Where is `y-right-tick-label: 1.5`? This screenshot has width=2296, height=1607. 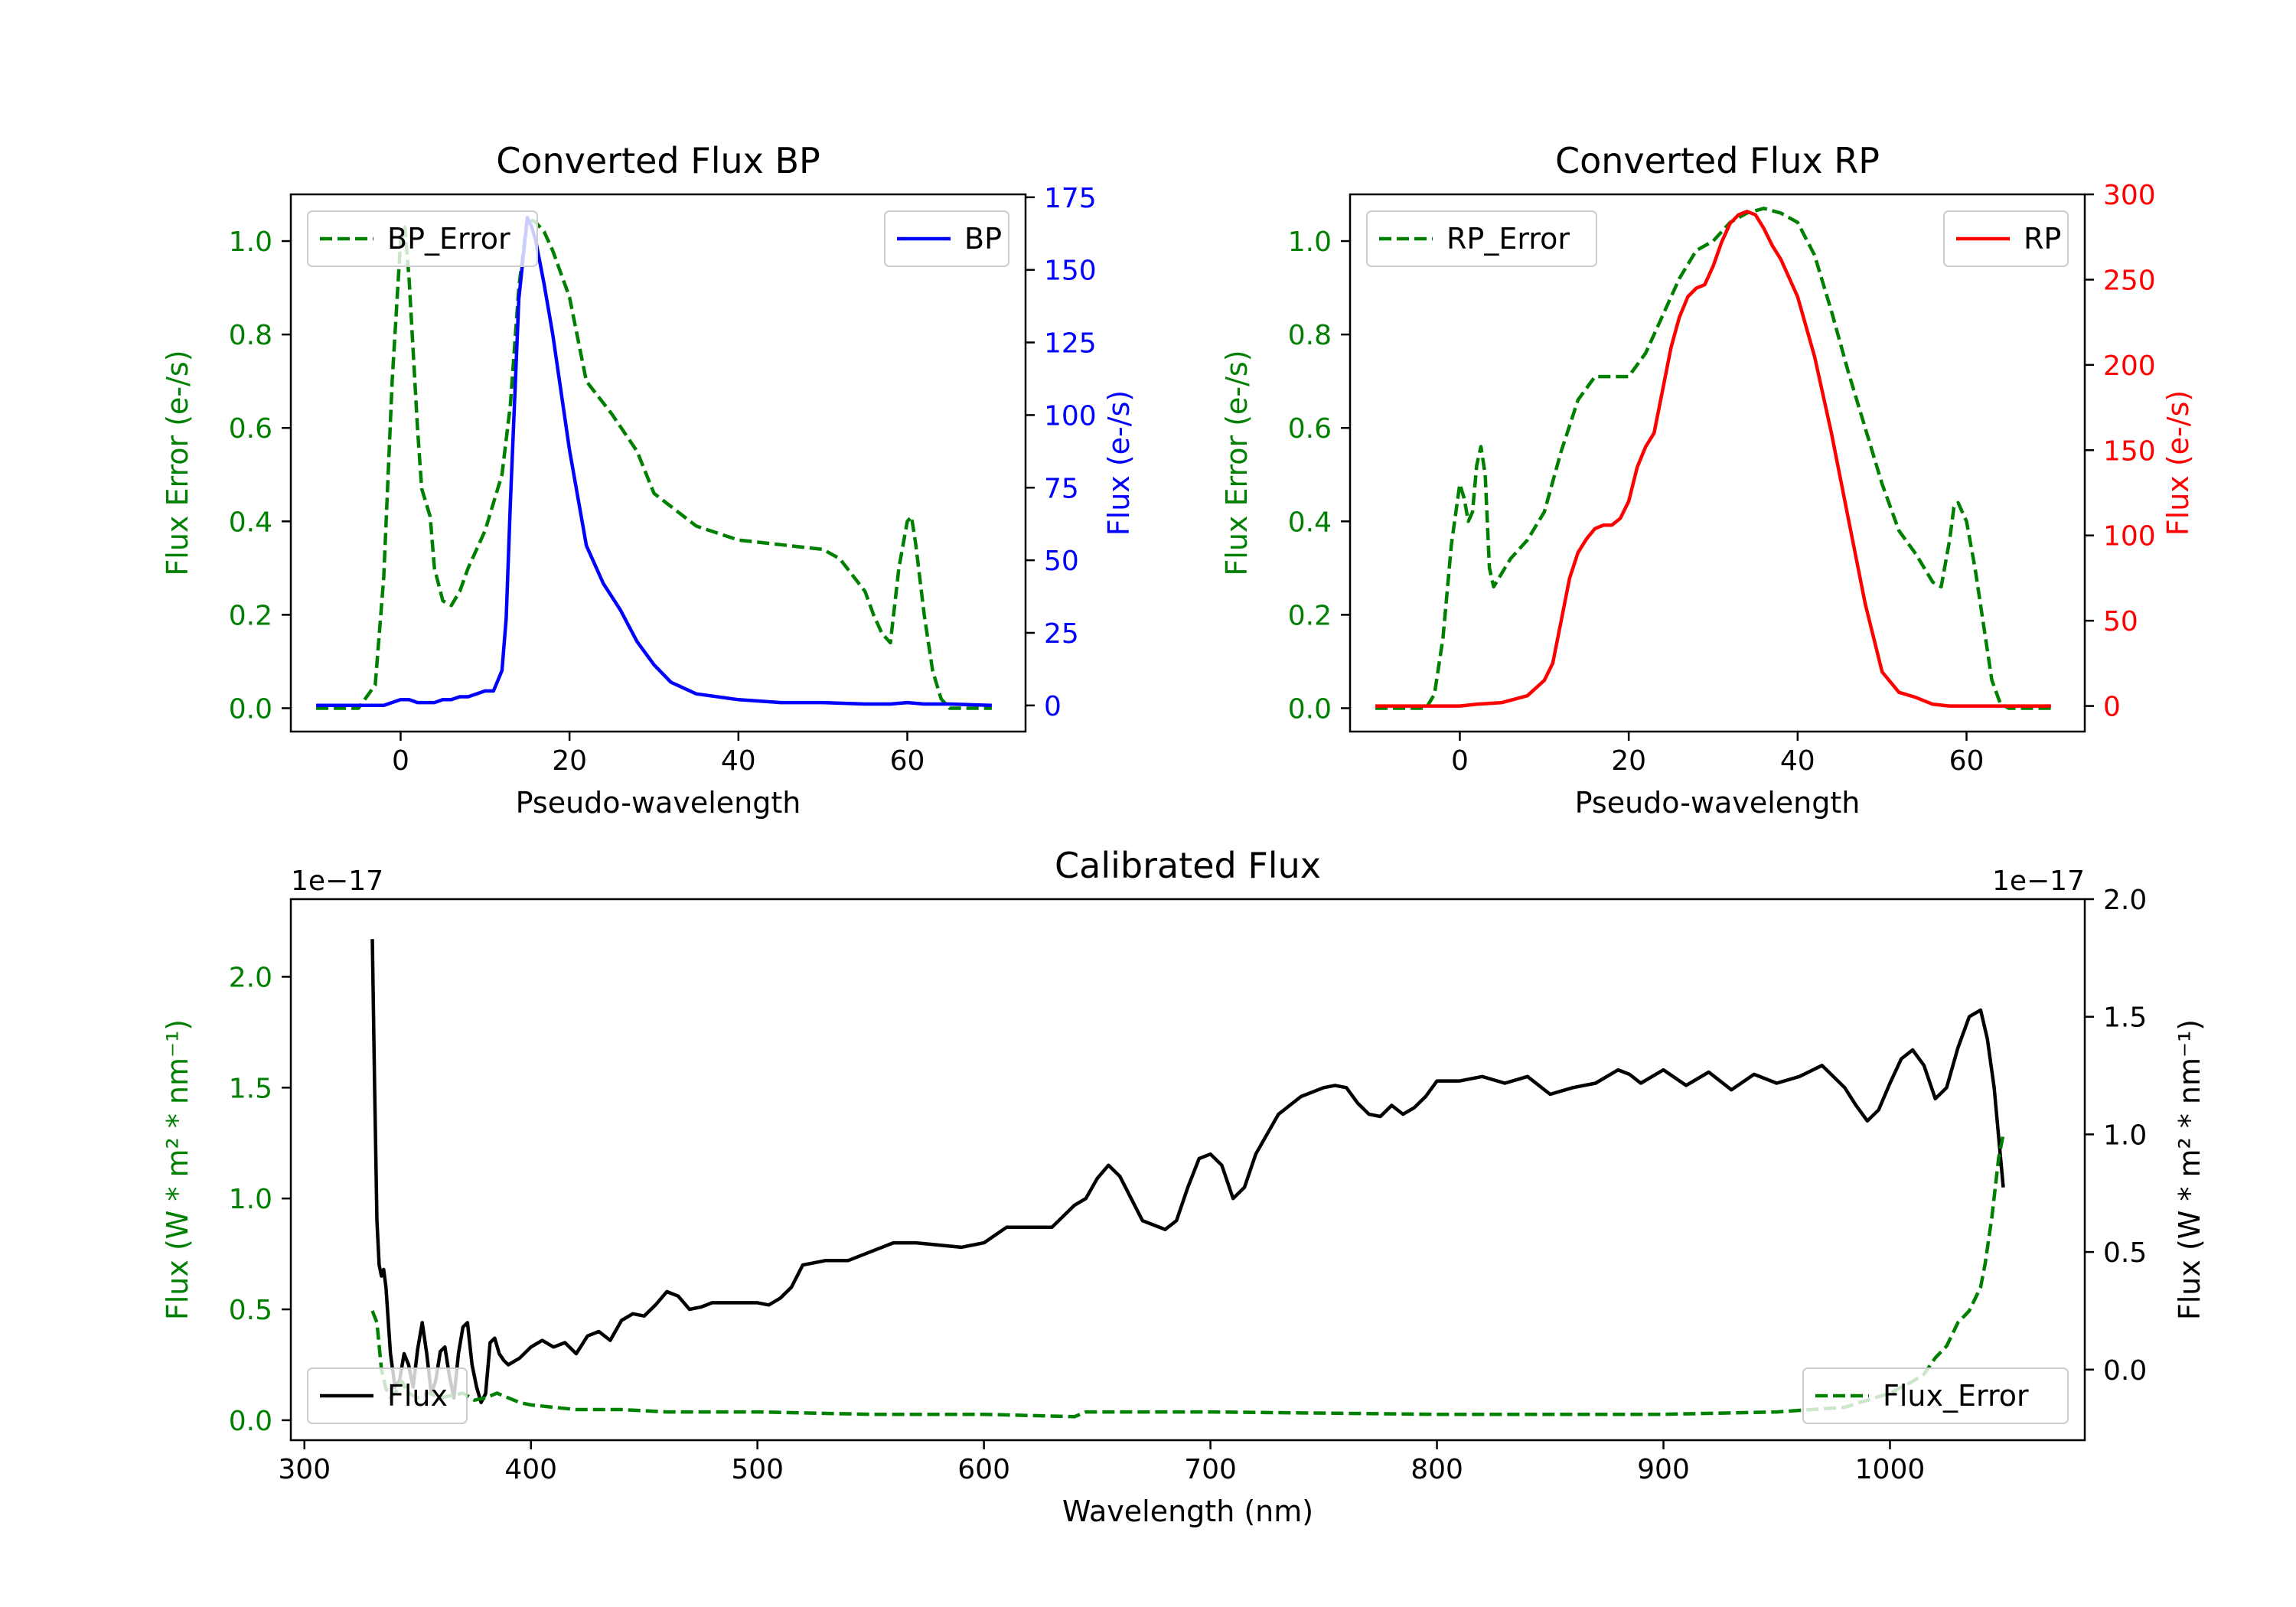
y-right-tick-label: 1.5 is located at coordinates (2125, 1018).